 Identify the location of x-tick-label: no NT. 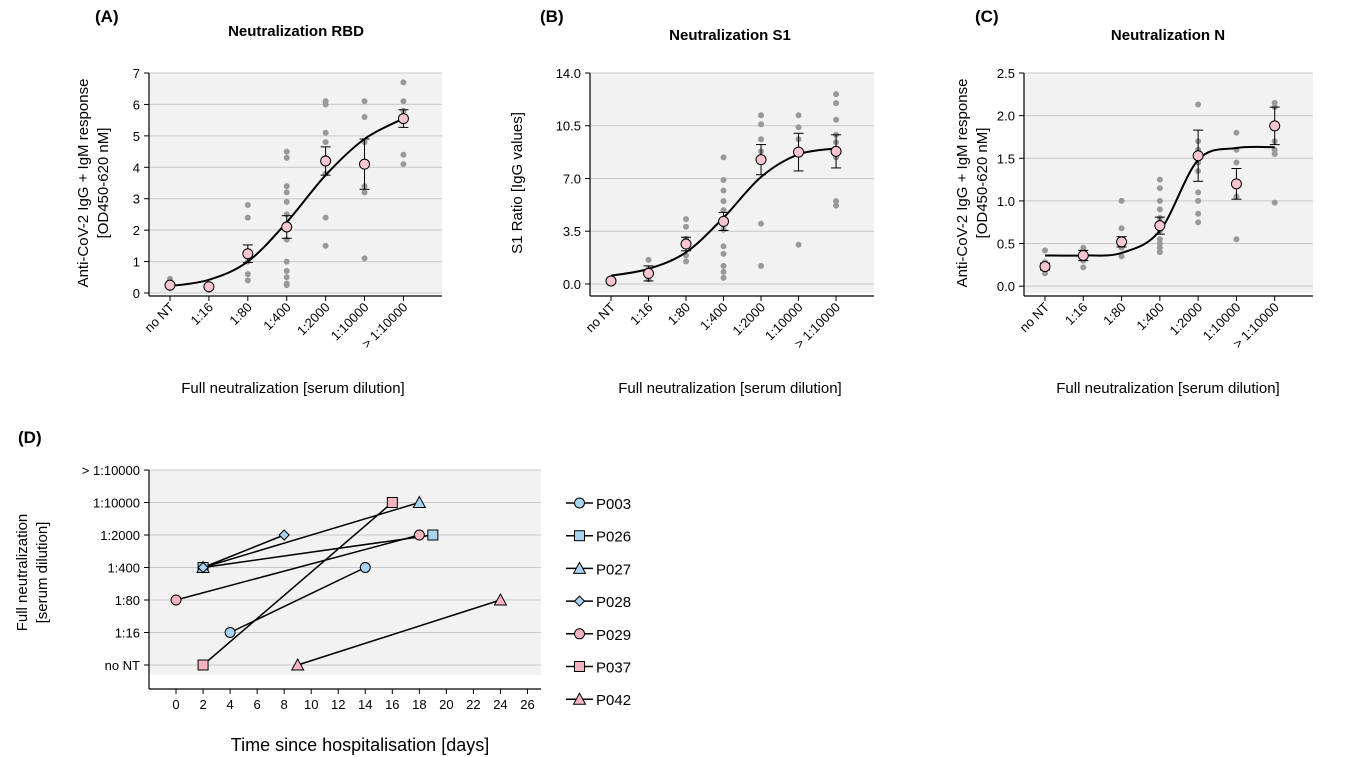
(159, 317).